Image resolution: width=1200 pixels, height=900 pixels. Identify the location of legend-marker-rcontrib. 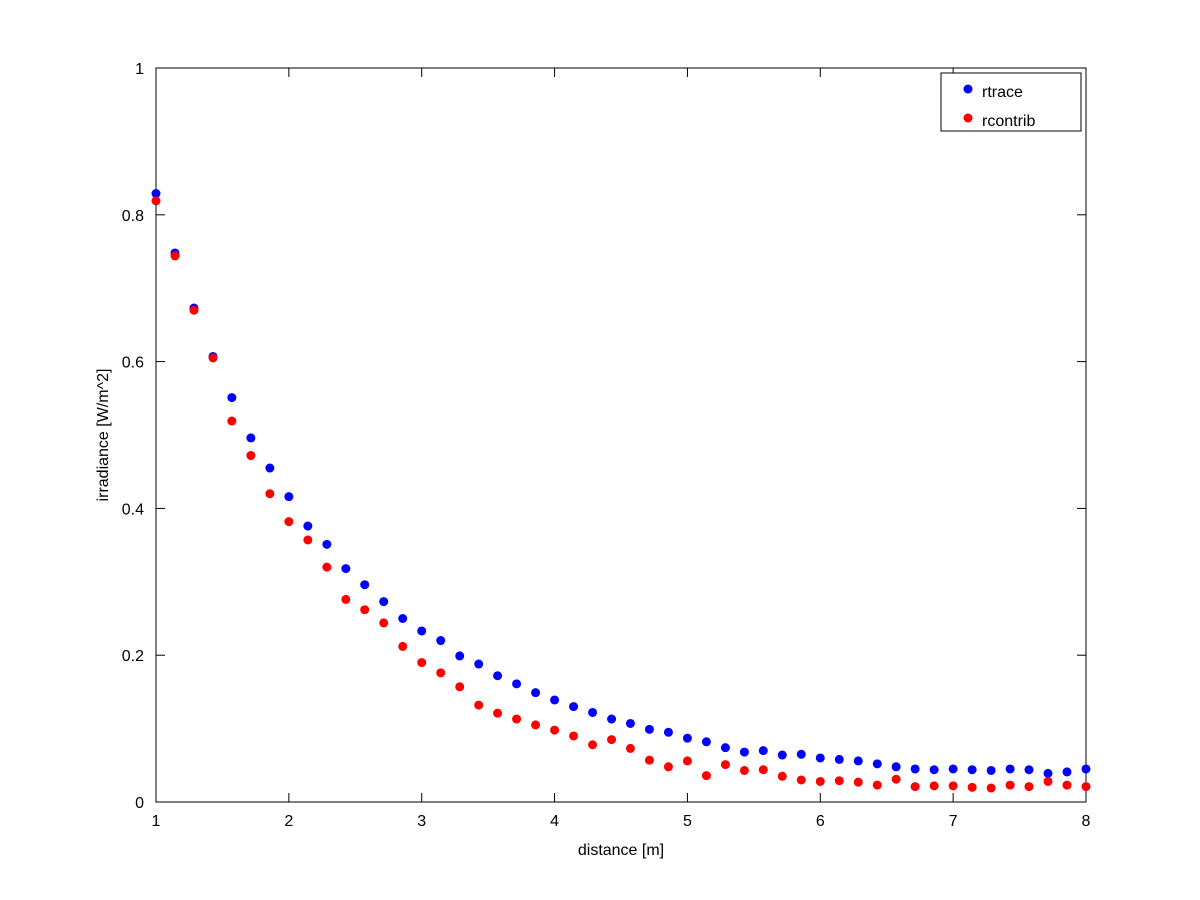
(968, 118).